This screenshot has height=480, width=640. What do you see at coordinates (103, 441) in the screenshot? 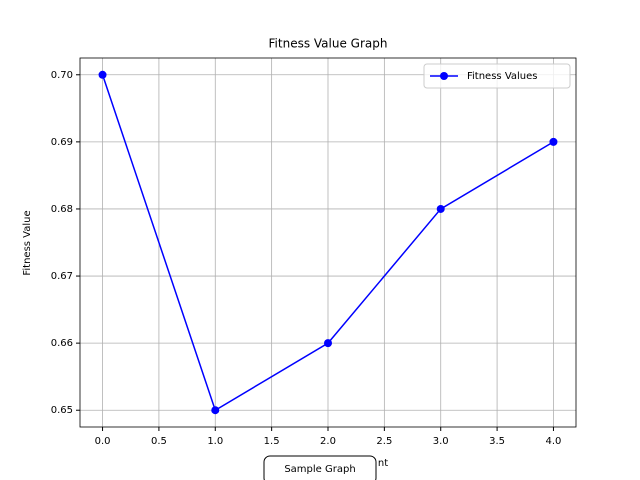
I see `x-tick-label: 0.0` at bounding box center [103, 441].